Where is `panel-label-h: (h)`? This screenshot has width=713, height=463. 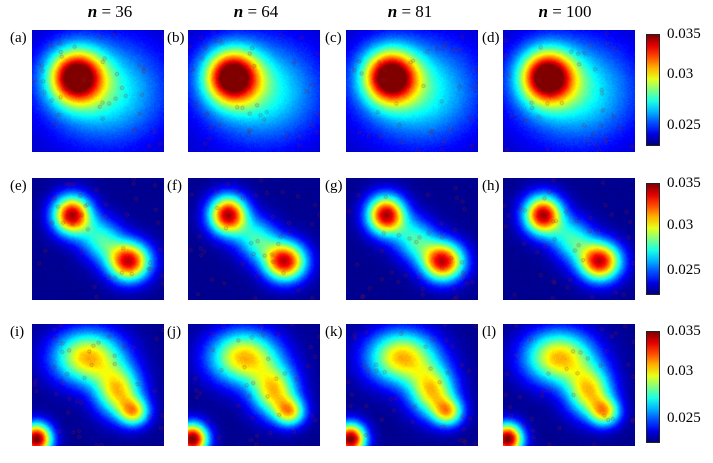
panel-label-h: (h) is located at coordinates (491, 186).